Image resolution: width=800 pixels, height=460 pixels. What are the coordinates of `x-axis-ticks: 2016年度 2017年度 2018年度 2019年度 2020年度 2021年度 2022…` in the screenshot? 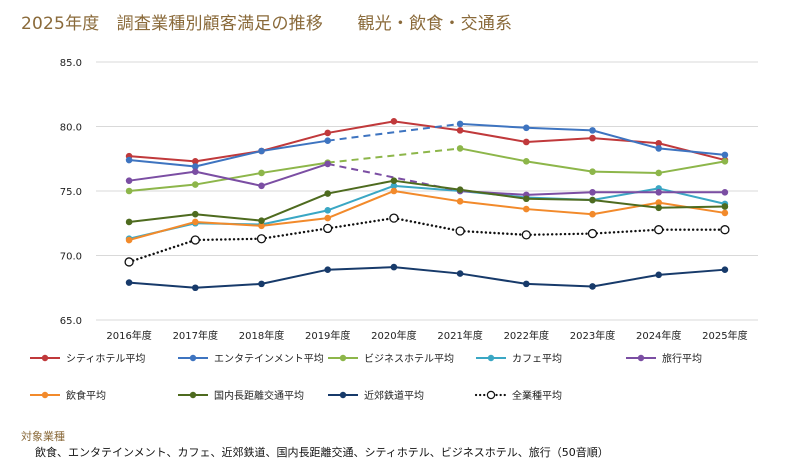 It's located at (426, 335).